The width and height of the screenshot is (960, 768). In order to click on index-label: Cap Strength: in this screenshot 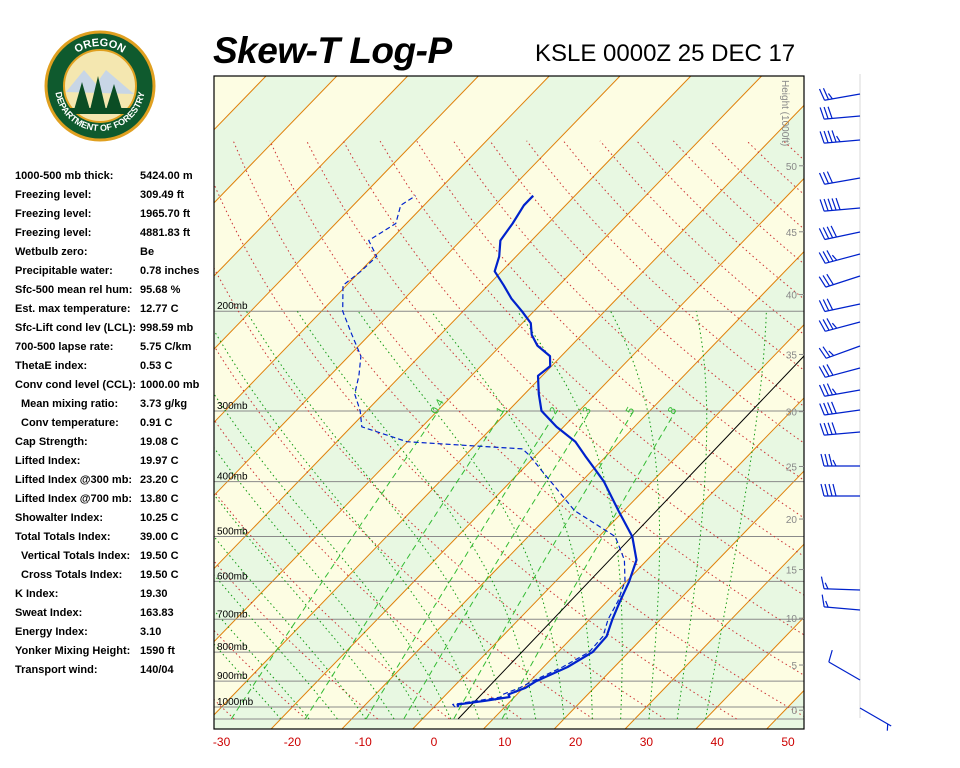, I will do `click(51, 442)`.